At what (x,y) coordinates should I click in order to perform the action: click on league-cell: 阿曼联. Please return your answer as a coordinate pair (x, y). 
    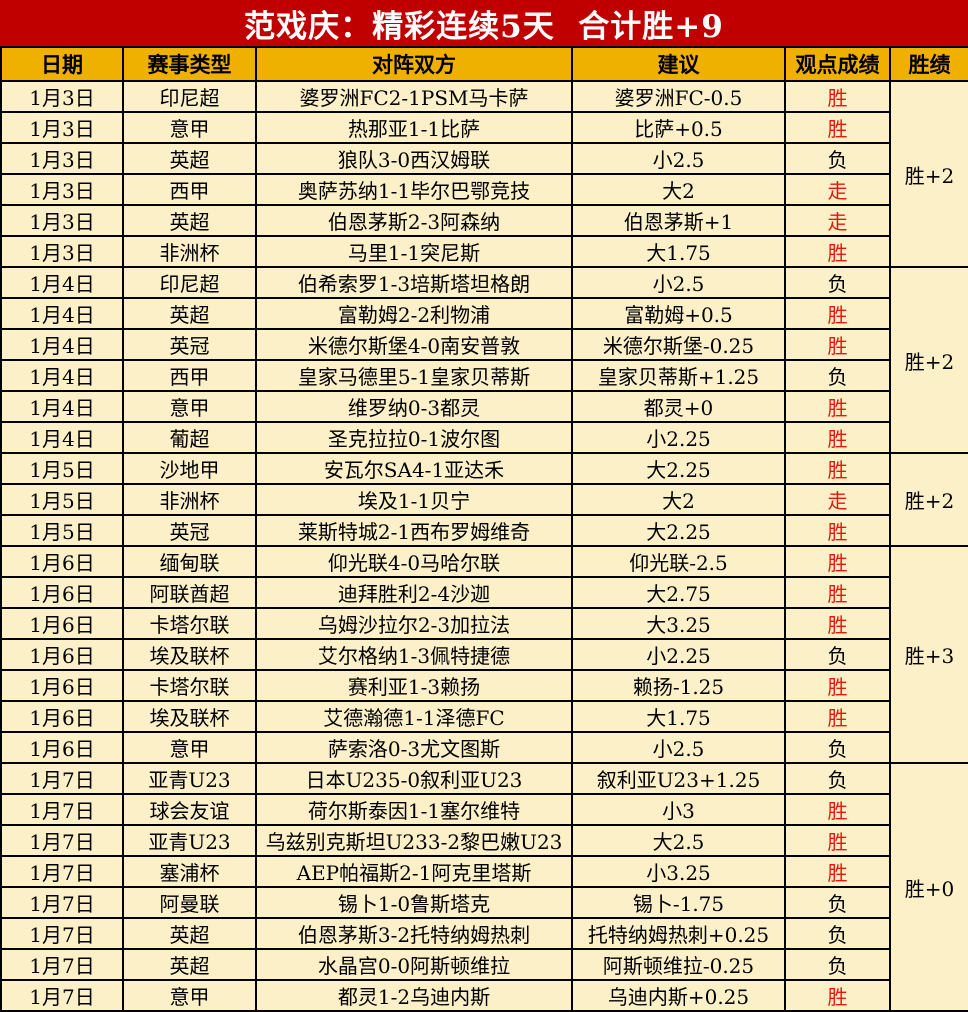
    Looking at the image, I should click on (189, 902).